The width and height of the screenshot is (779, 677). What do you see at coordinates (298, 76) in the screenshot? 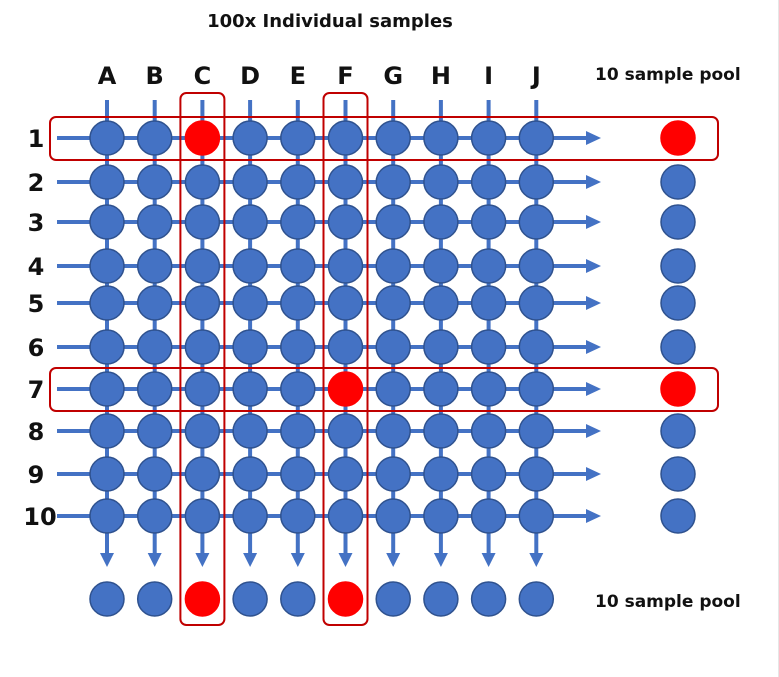
I see `column-label: E` at bounding box center [298, 76].